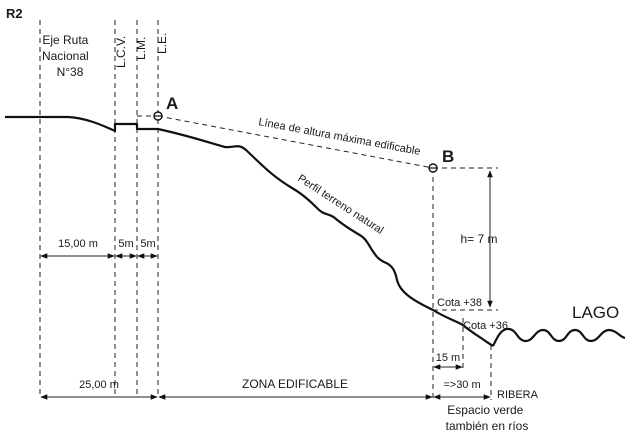 This screenshot has width=627, height=437. What do you see at coordinates (339, 137) in the screenshot?
I see `max-height-line-label: Línea de altura máxima edificable` at bounding box center [339, 137].